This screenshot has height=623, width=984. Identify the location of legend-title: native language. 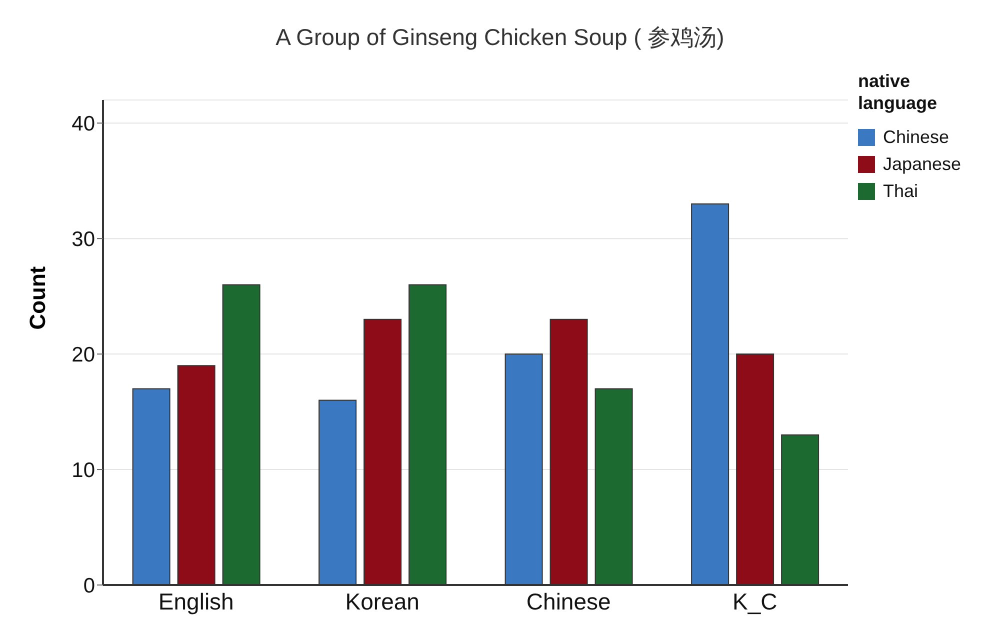
(898, 92).